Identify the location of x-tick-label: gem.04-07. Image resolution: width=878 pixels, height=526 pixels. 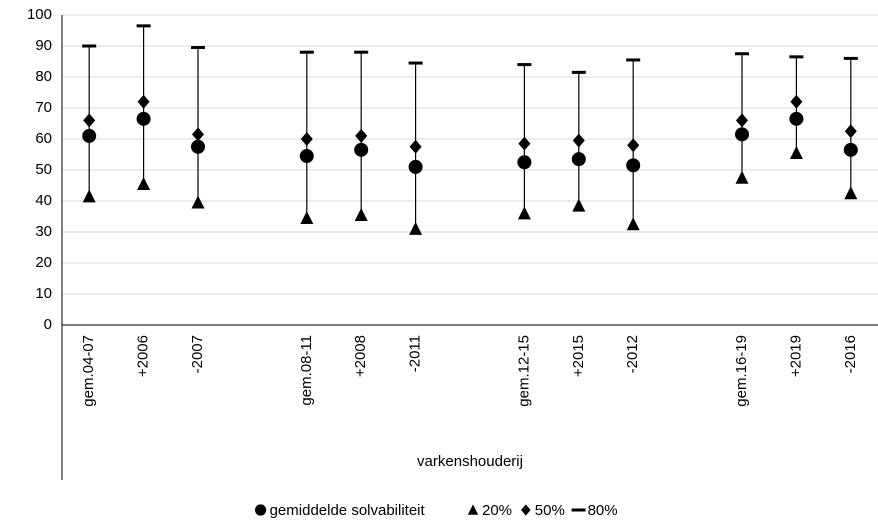
(88, 371).